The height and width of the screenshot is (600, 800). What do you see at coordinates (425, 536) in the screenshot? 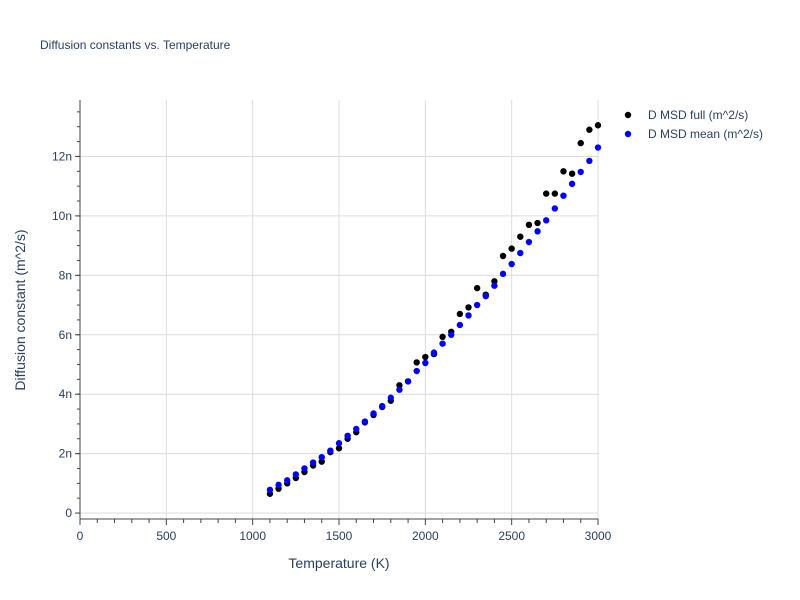
I see `x-tick-label: 2000` at bounding box center [425, 536].